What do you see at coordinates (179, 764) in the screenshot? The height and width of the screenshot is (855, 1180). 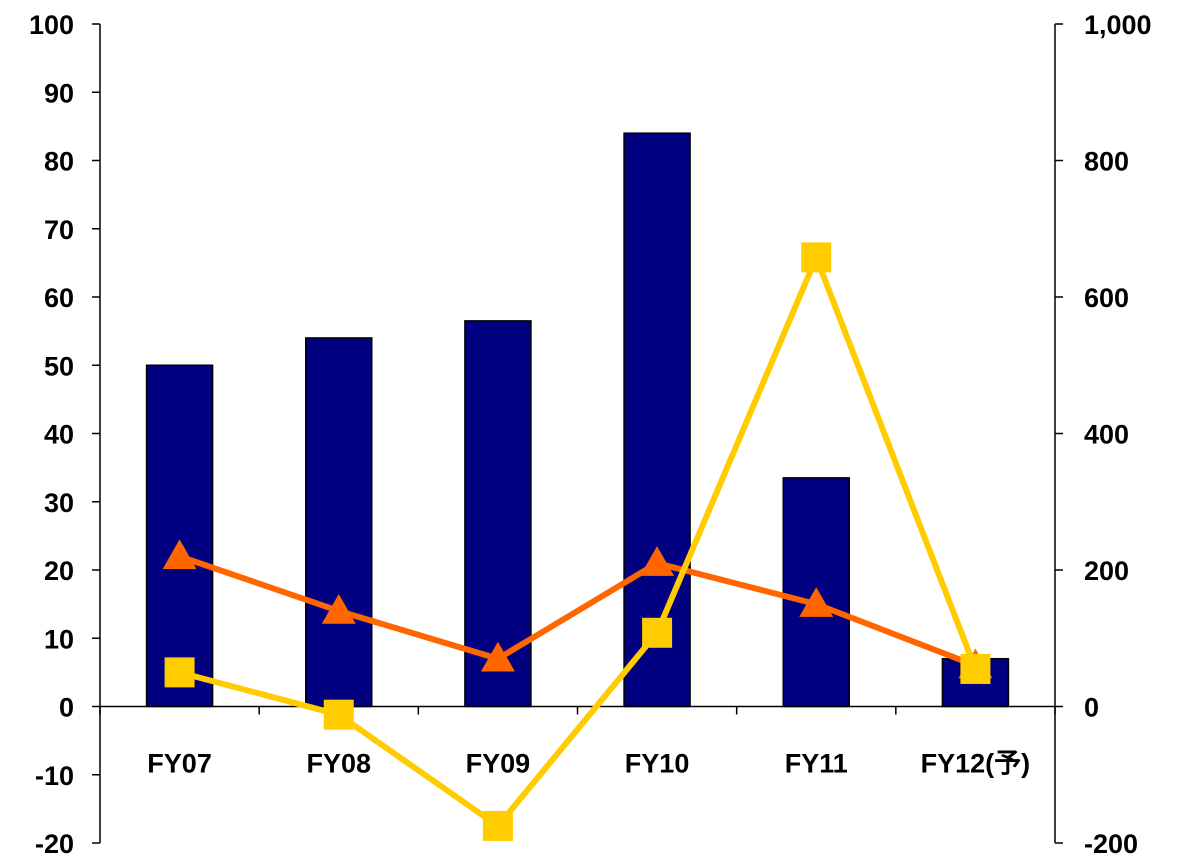 I see `category-label: FY07` at bounding box center [179, 764].